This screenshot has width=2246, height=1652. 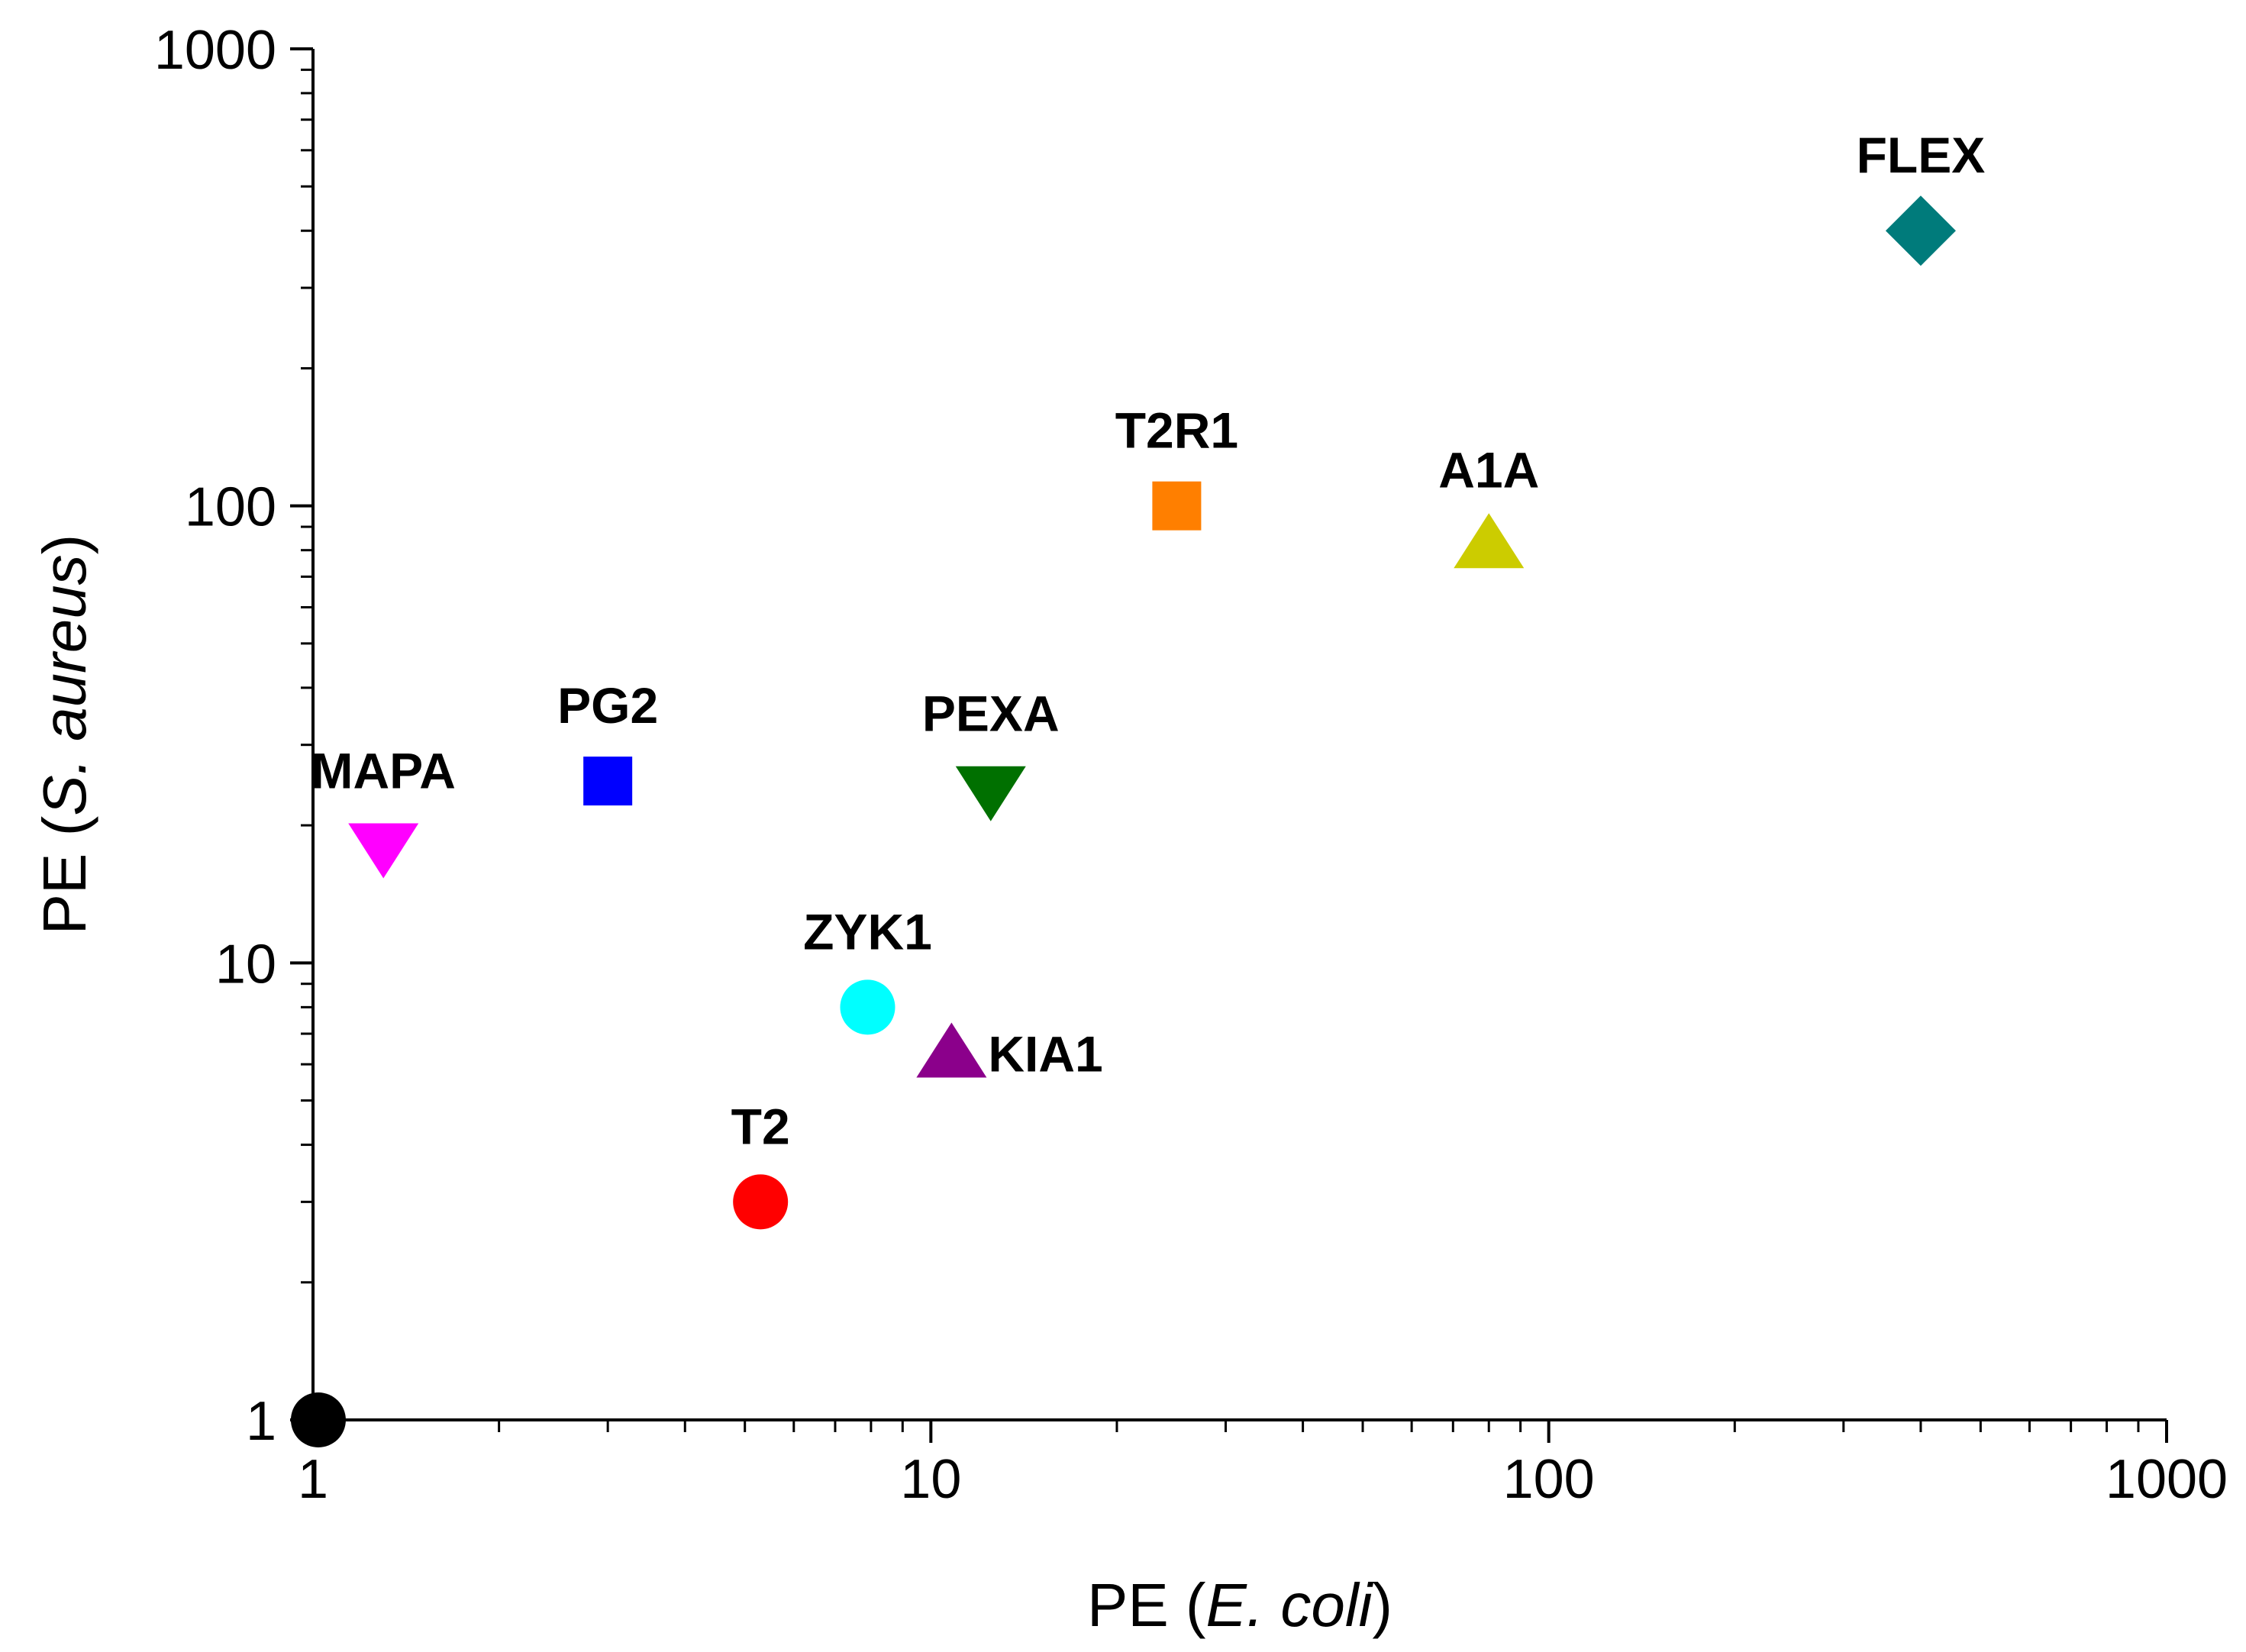 I want to click on y-tick-label: 10, so click(x=245, y=964).